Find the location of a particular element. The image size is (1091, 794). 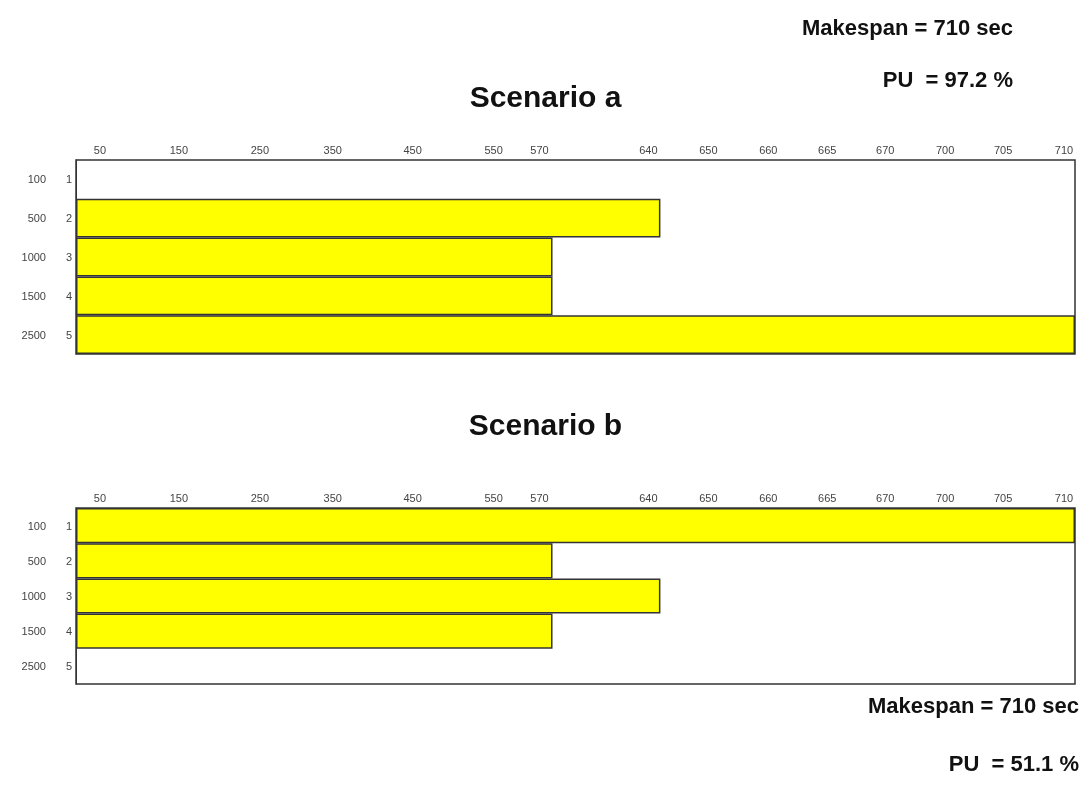

text: PU = 51.1 % is located at coordinates (1014, 763).